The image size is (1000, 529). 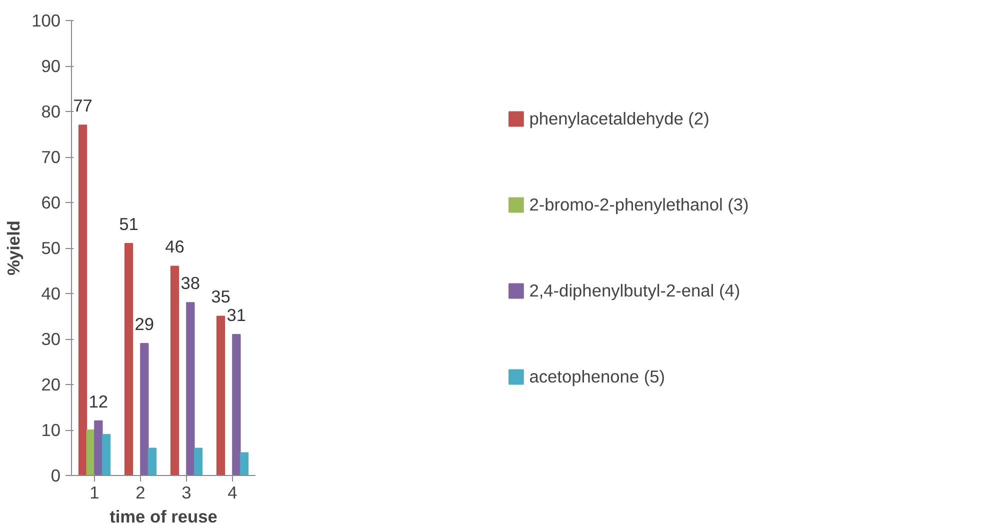 I want to click on y-tick-label: 70, so click(x=51, y=157).